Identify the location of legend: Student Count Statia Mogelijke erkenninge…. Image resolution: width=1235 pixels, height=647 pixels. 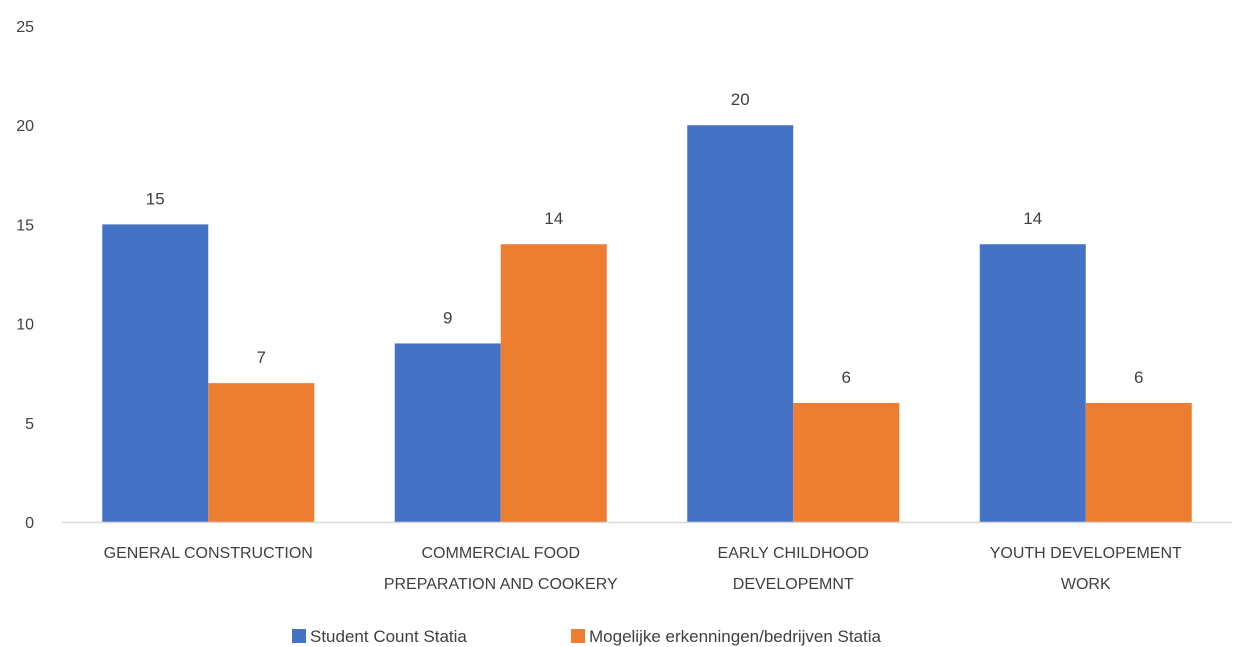
(587, 636).